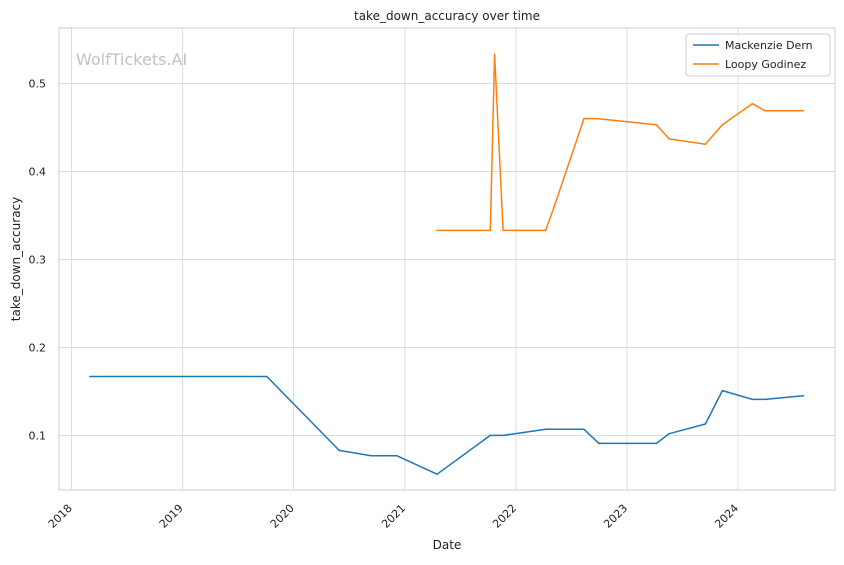  What do you see at coordinates (38, 435) in the screenshot?
I see `y-tick-label: 0.1` at bounding box center [38, 435].